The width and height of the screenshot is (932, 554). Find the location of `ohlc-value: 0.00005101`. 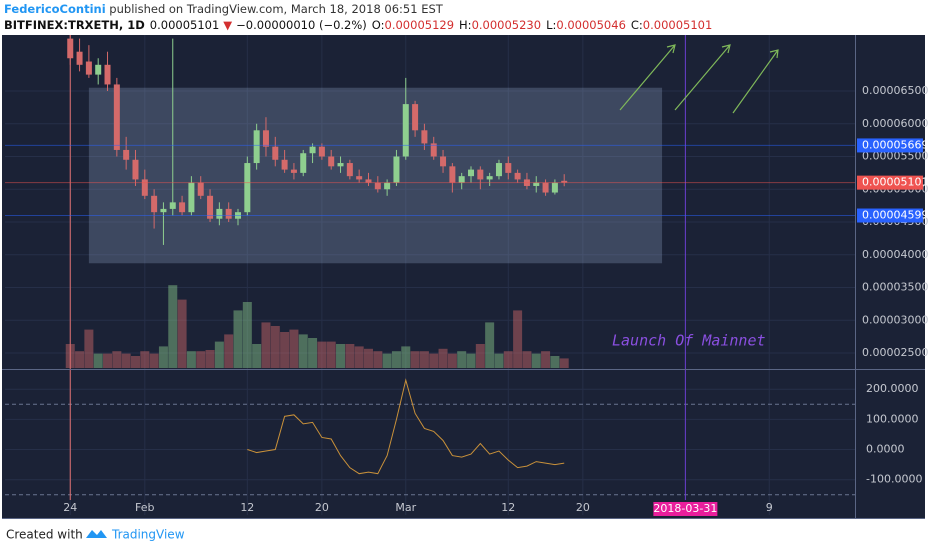

ohlc-value: 0.00005101 is located at coordinates (678, 25).